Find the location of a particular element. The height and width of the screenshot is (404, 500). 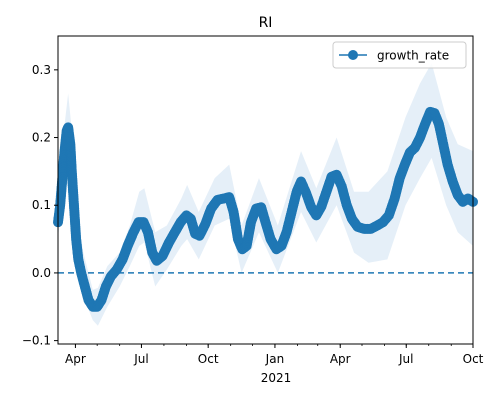

legend-label: growth_rate is located at coordinates (413, 56).